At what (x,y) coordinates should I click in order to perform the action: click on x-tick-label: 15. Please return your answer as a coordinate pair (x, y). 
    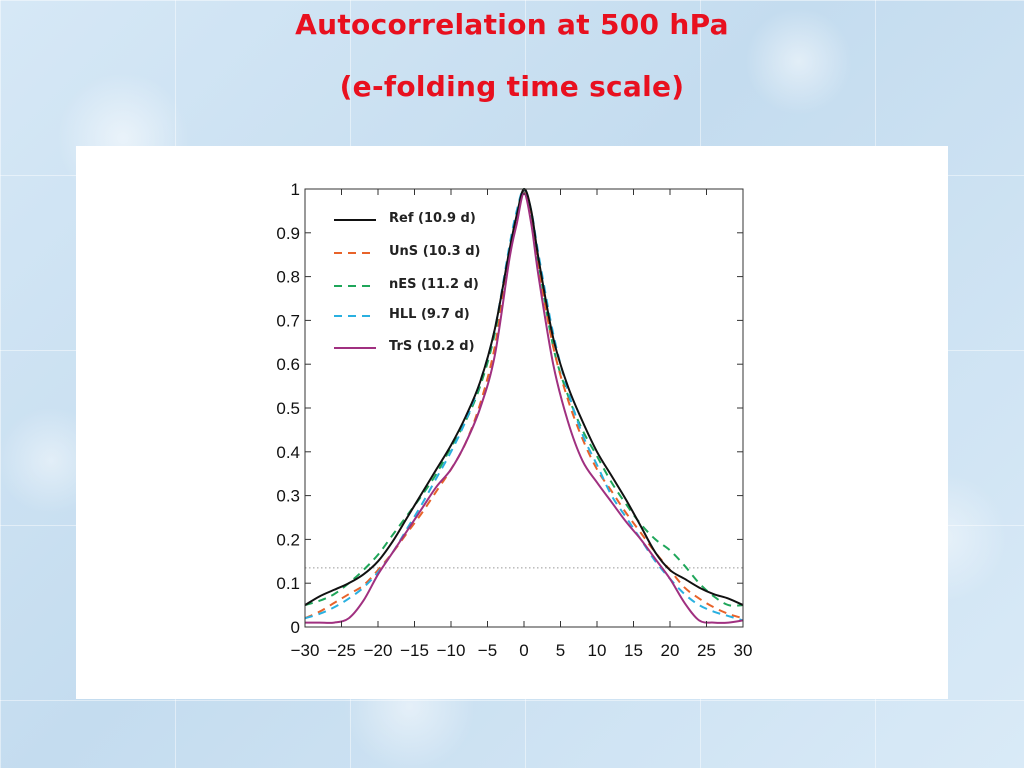
    Looking at the image, I should click on (633, 650).